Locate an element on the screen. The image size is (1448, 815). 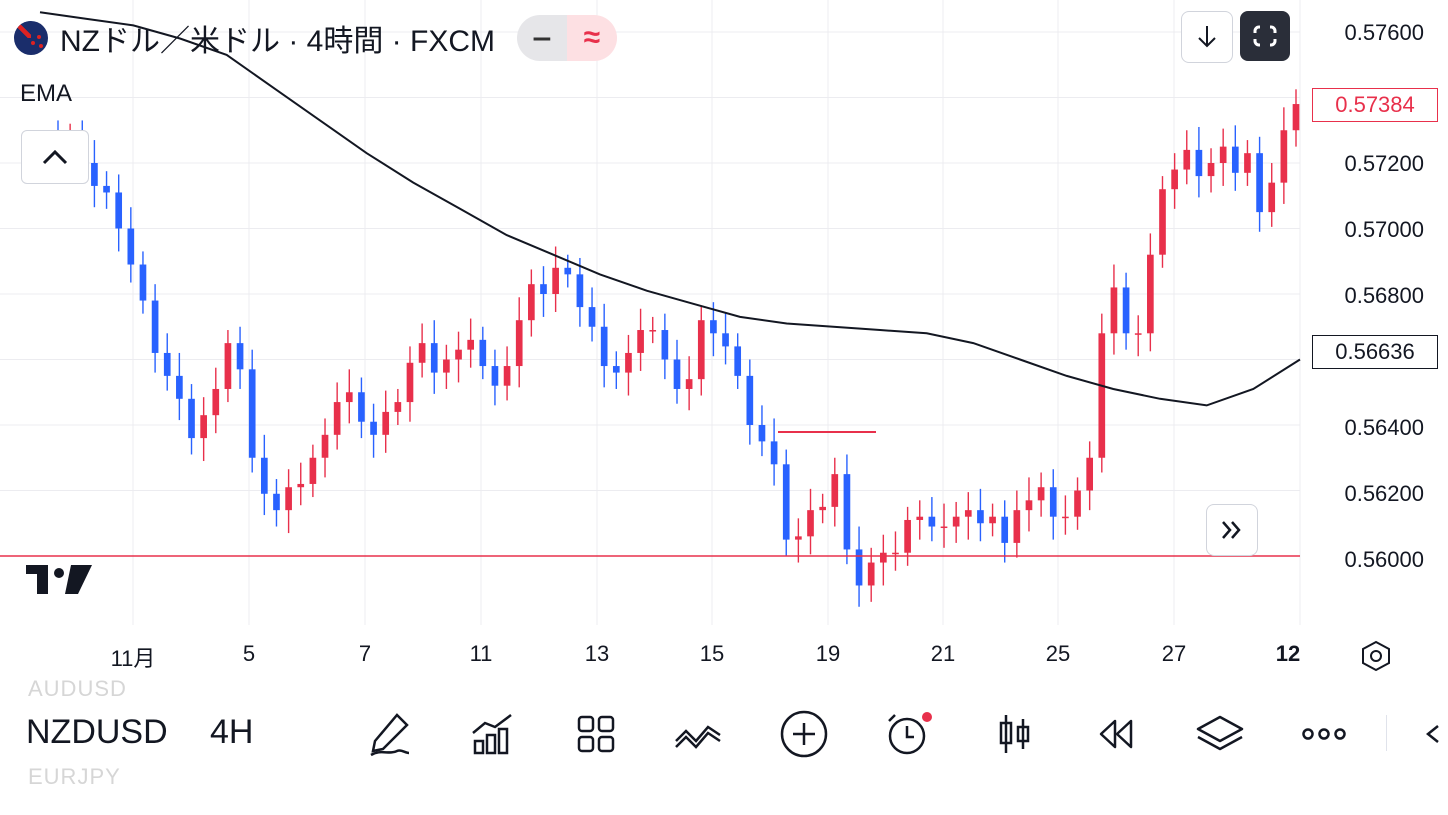
more-icon is located at coordinates (1324, 734).